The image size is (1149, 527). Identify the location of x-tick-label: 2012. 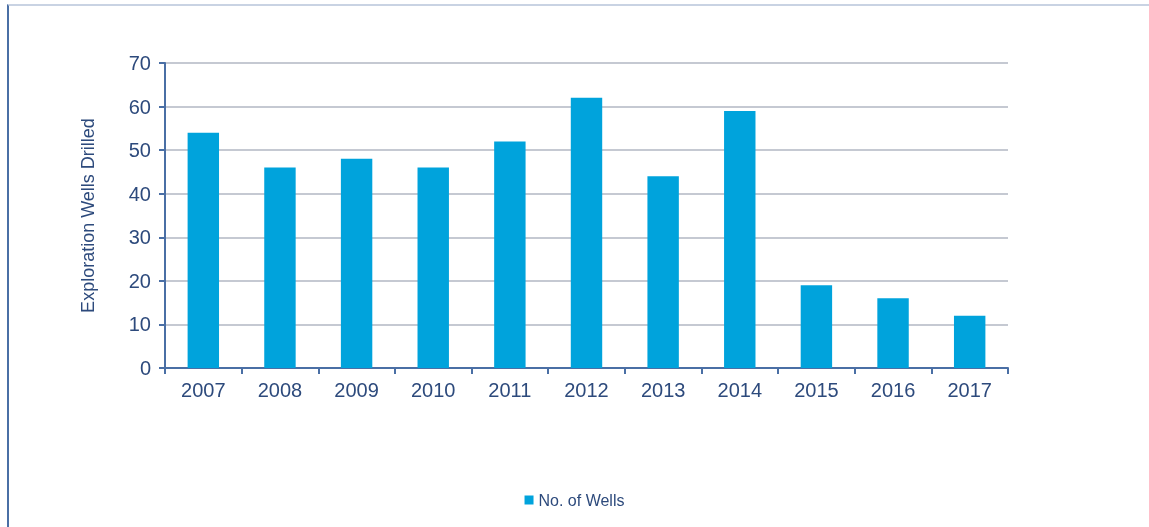
(586, 390).